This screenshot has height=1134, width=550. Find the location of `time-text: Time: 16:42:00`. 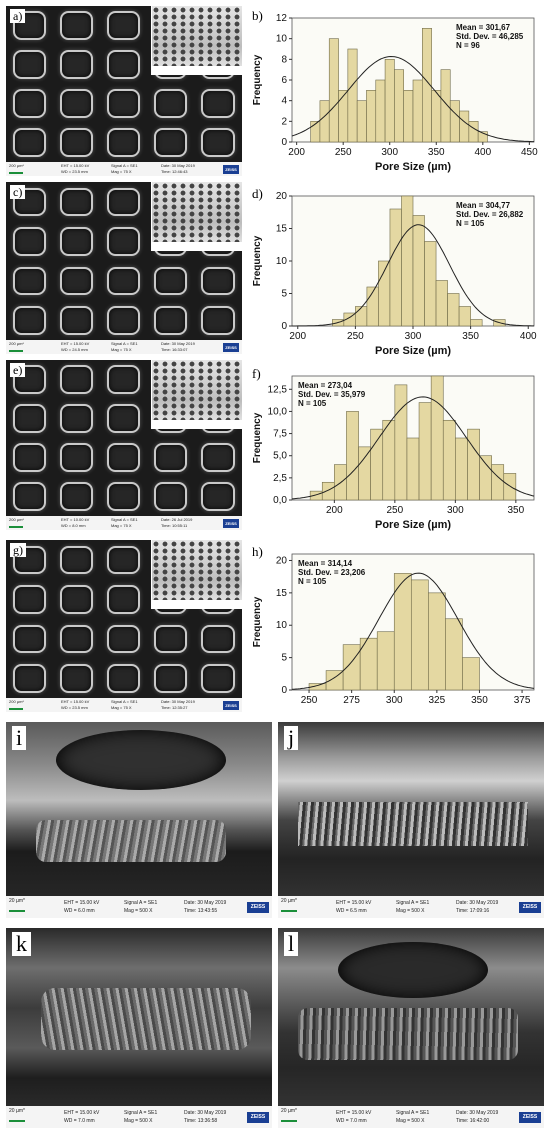

time-text: Time: 16:42:00 is located at coordinates (473, 1121).